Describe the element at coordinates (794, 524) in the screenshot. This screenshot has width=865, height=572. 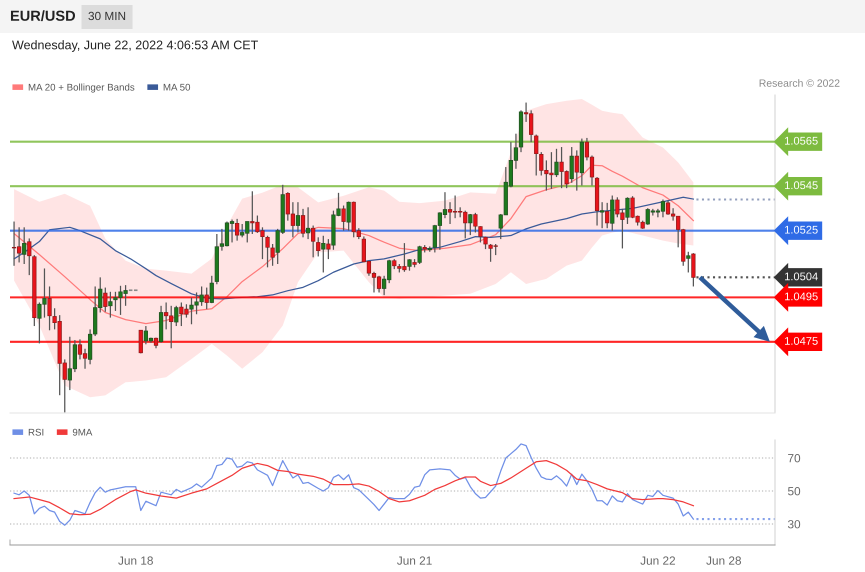
I see `y-tick-label: 30` at that location.